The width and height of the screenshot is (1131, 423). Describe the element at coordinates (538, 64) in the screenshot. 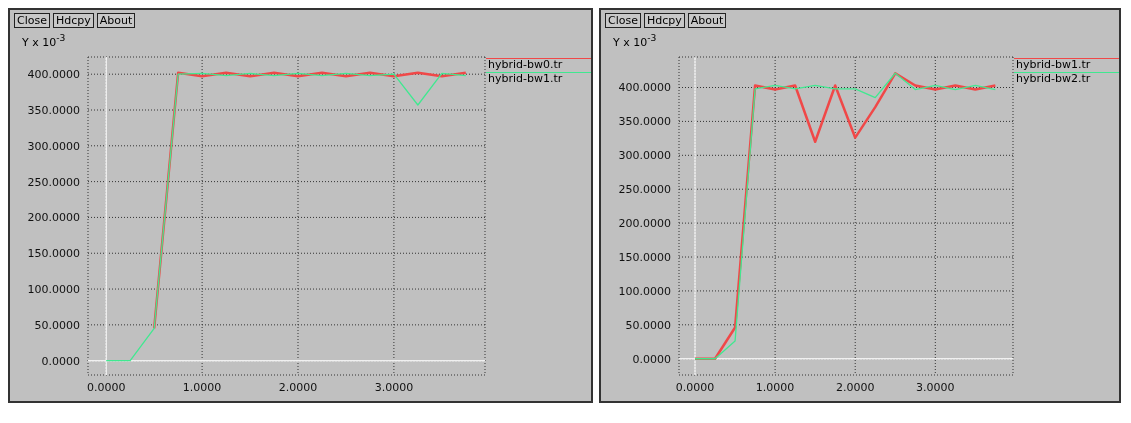

I see `text: hybrid-bw0.tr` at that location.